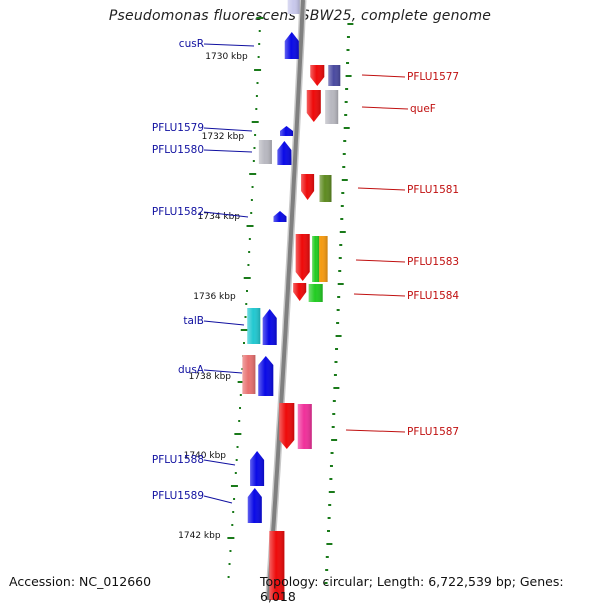 This screenshot has width=600, height=604. What do you see at coordinates (339, 303) in the screenshot?
I see `right-ruler` at bounding box center [339, 303].